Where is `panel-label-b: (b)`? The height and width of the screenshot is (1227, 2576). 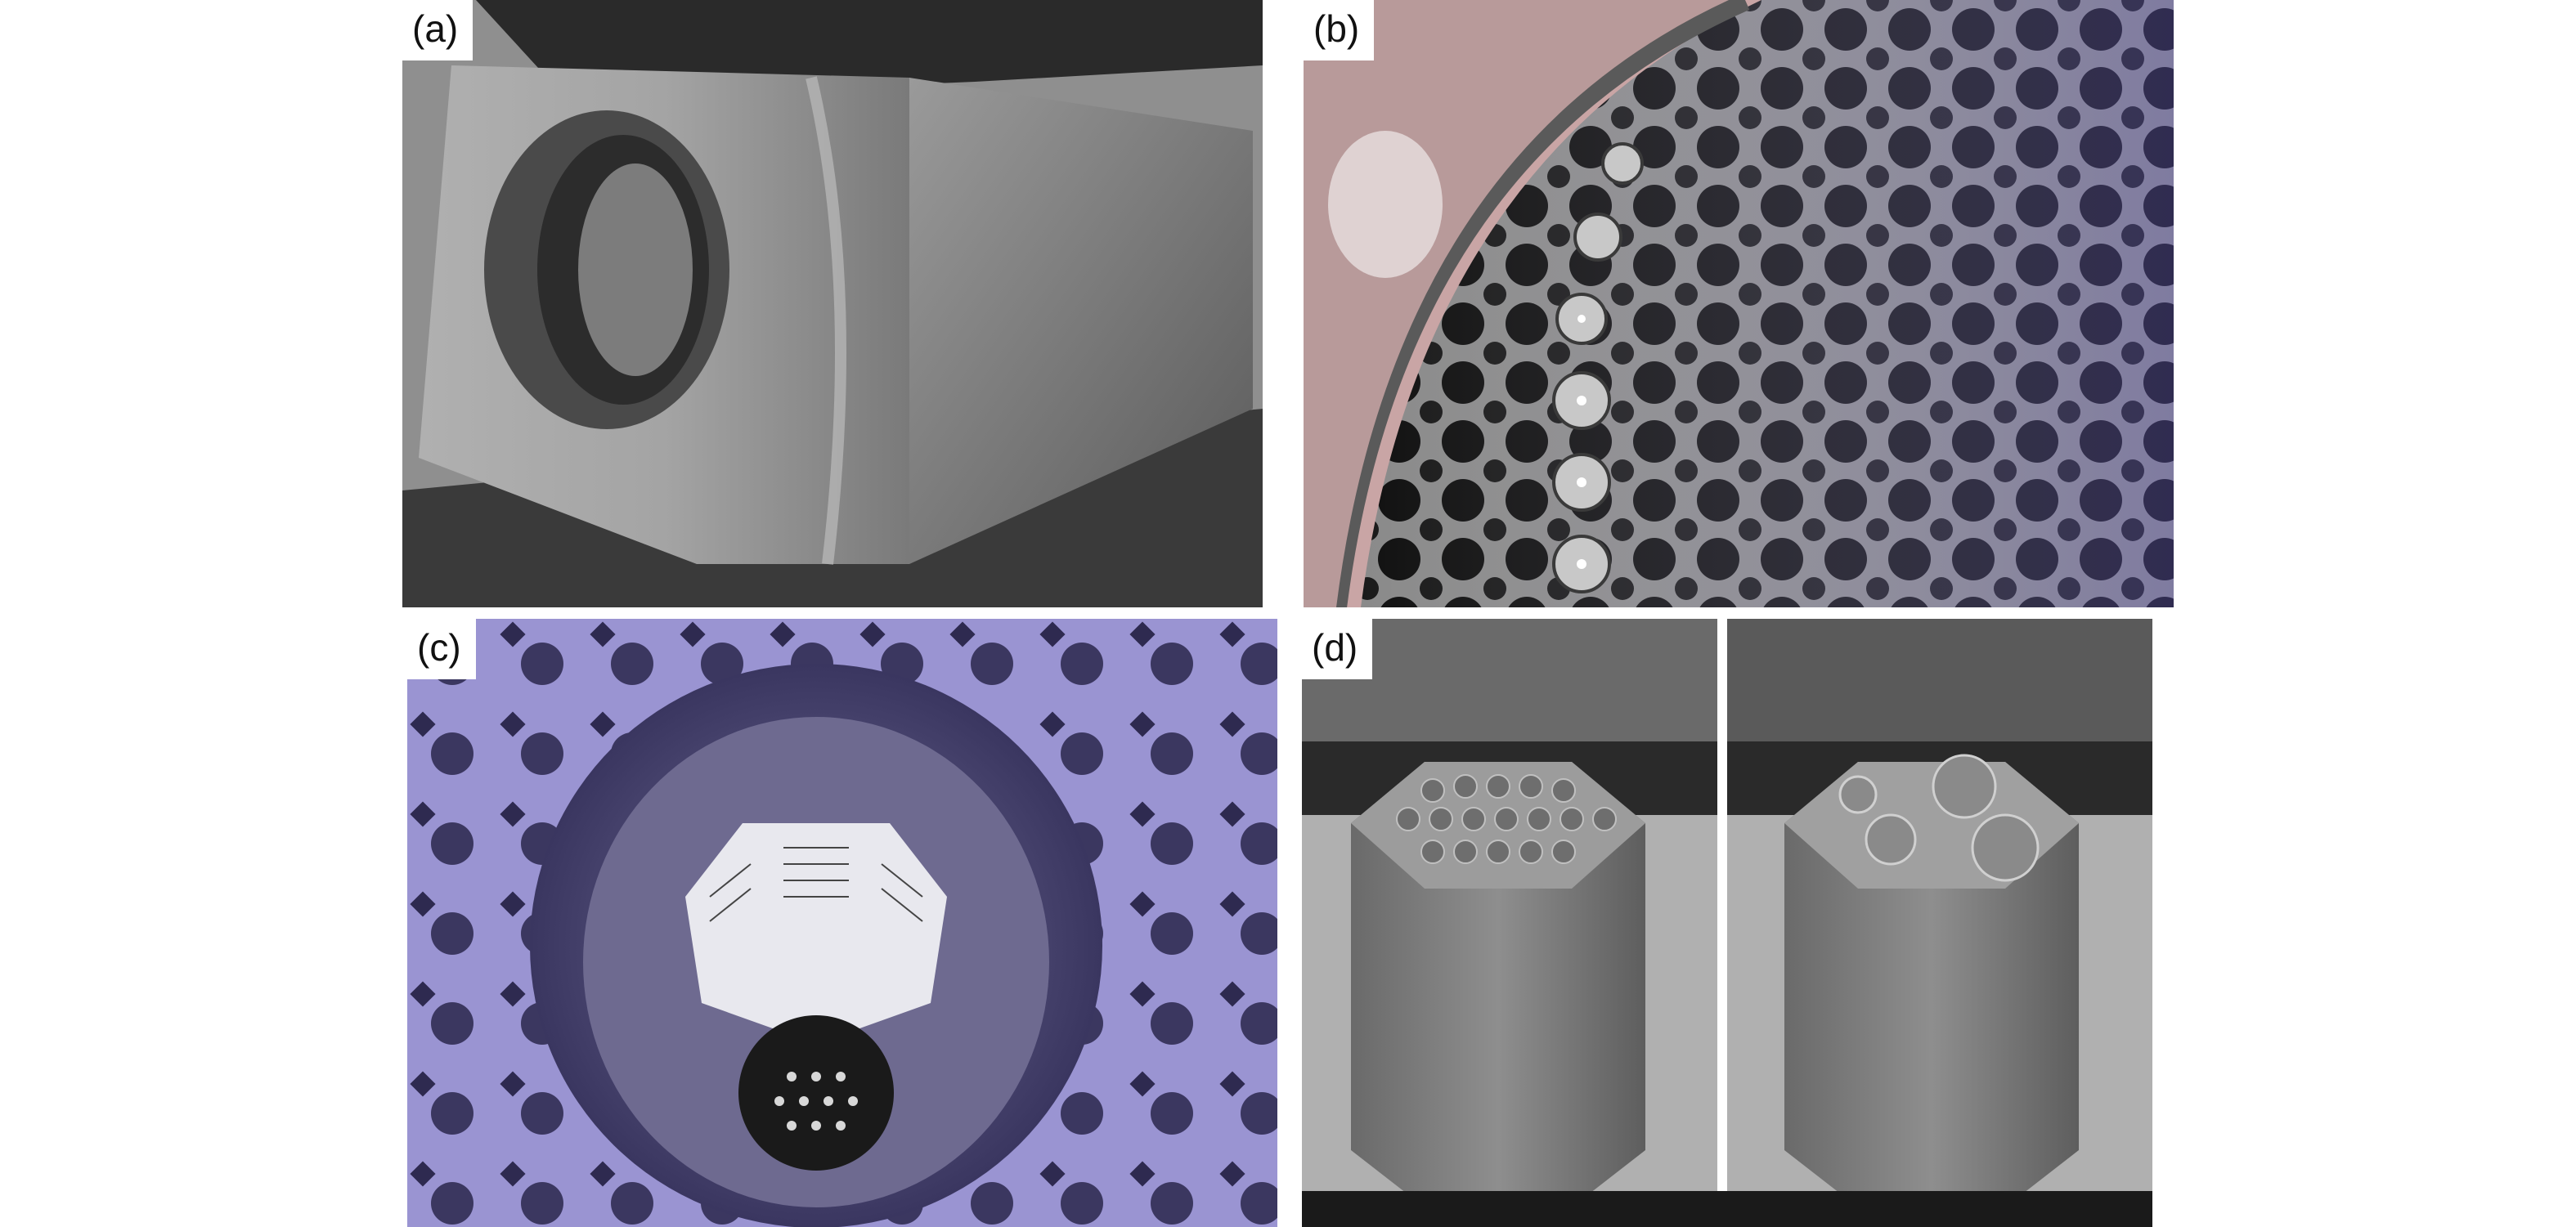 panel-label-b: (b) is located at coordinates (1339, 30).